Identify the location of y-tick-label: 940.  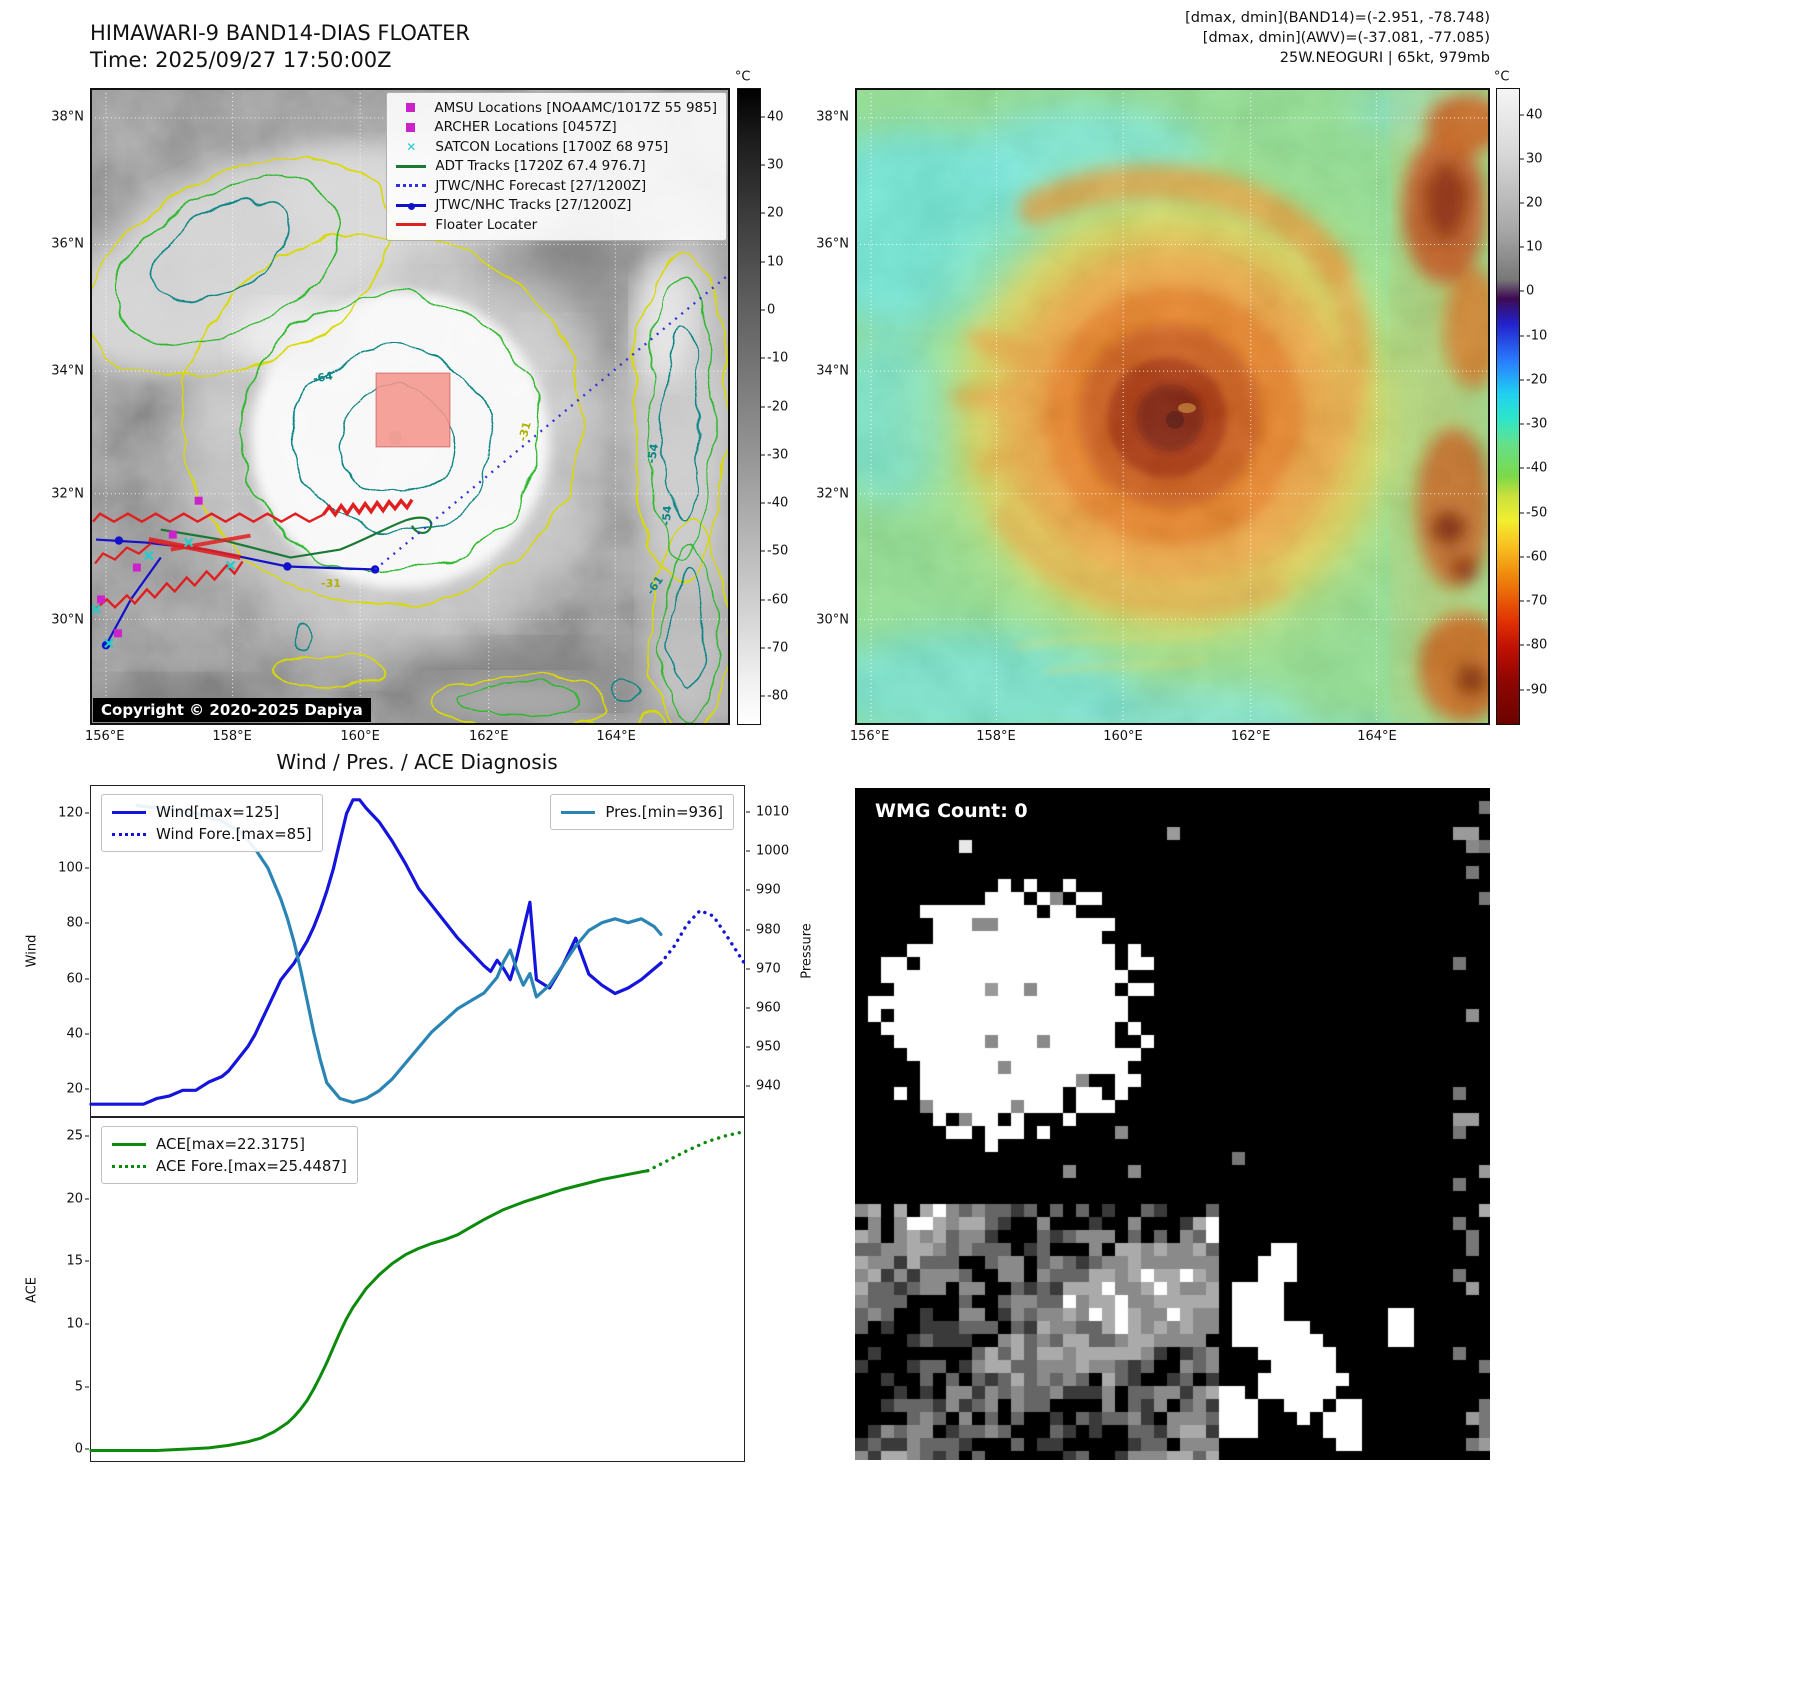
(768, 1086).